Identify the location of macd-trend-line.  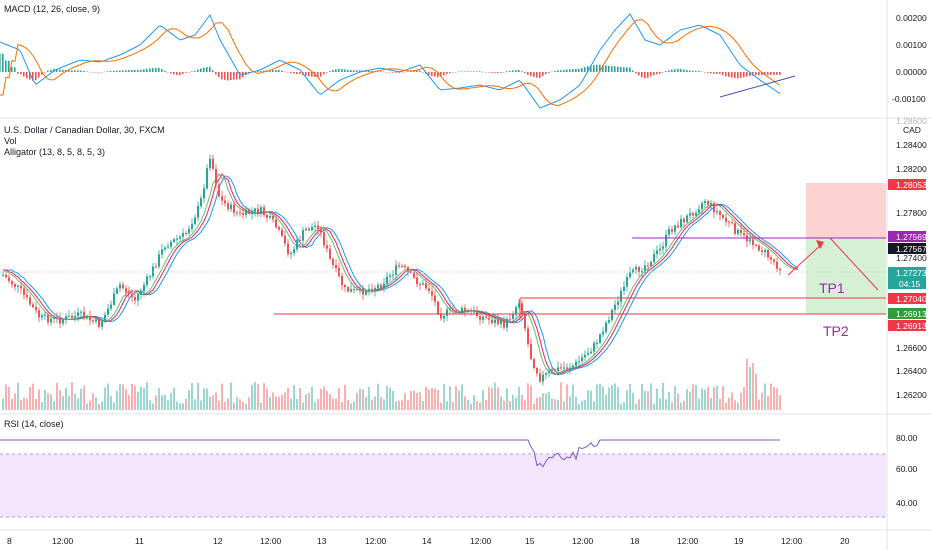
(757, 86).